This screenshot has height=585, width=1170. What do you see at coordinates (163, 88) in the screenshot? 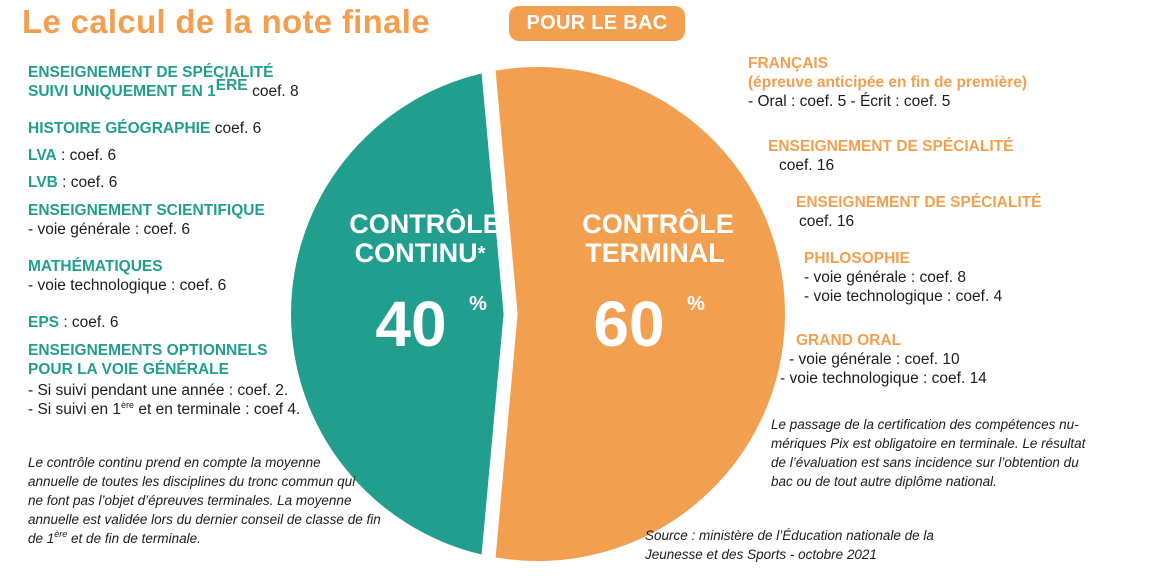
I see `specialite-heading-2: SUIVI UNIQUEMENT EN 1ÈRE coef. 8` at bounding box center [163, 88].